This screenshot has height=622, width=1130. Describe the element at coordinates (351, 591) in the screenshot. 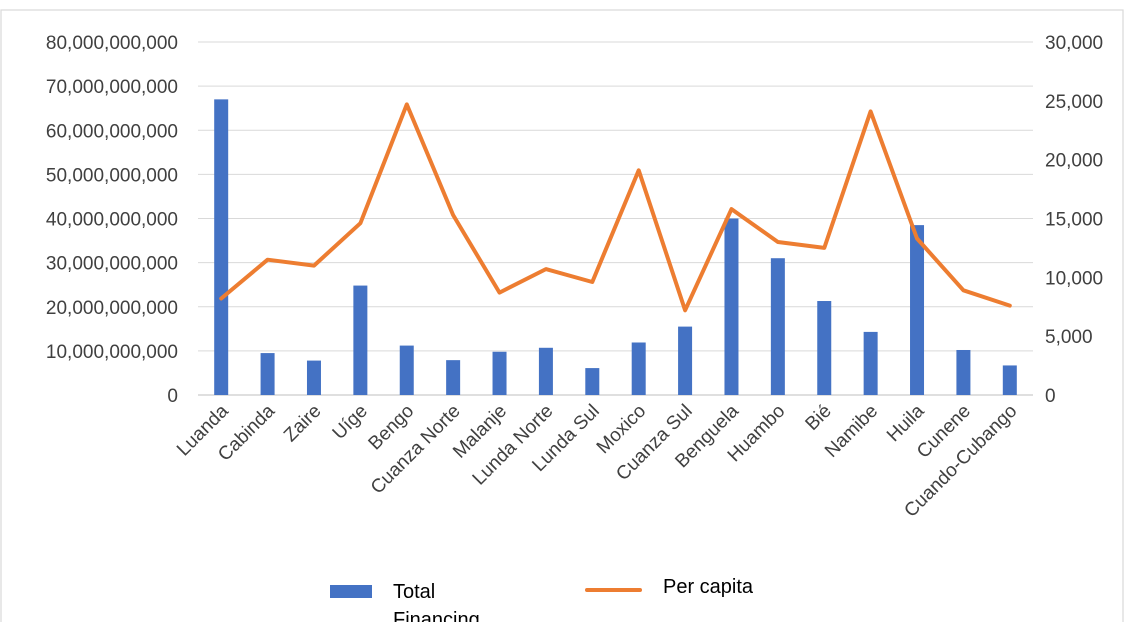

I see `legend-swatch-total-financing` at that location.